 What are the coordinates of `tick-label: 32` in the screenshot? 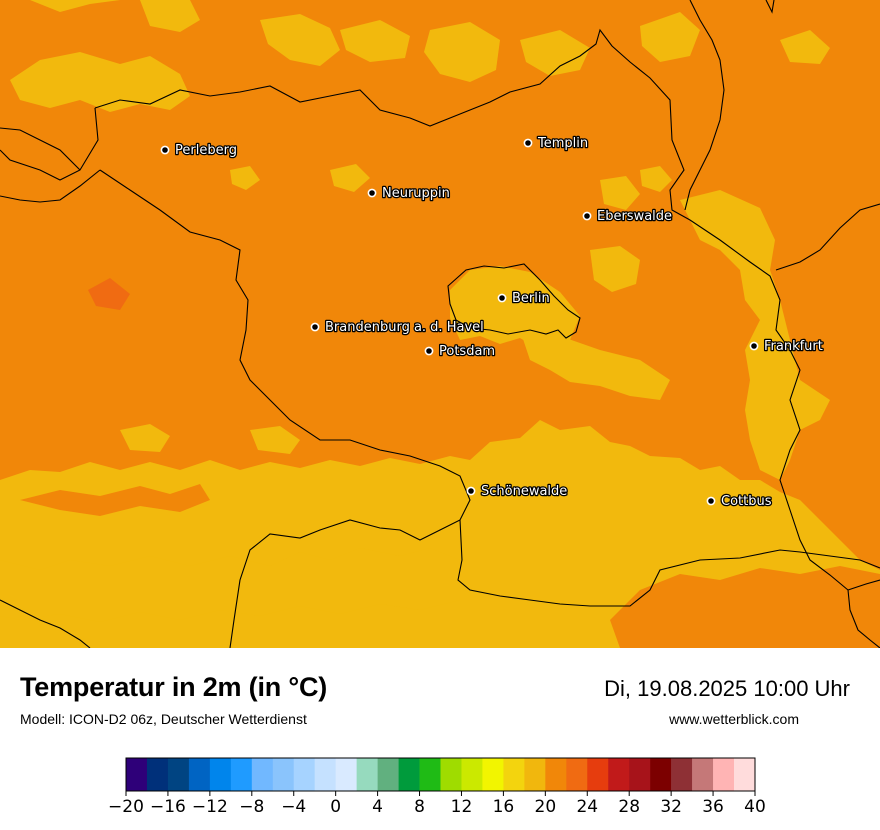 It's located at (671, 807).